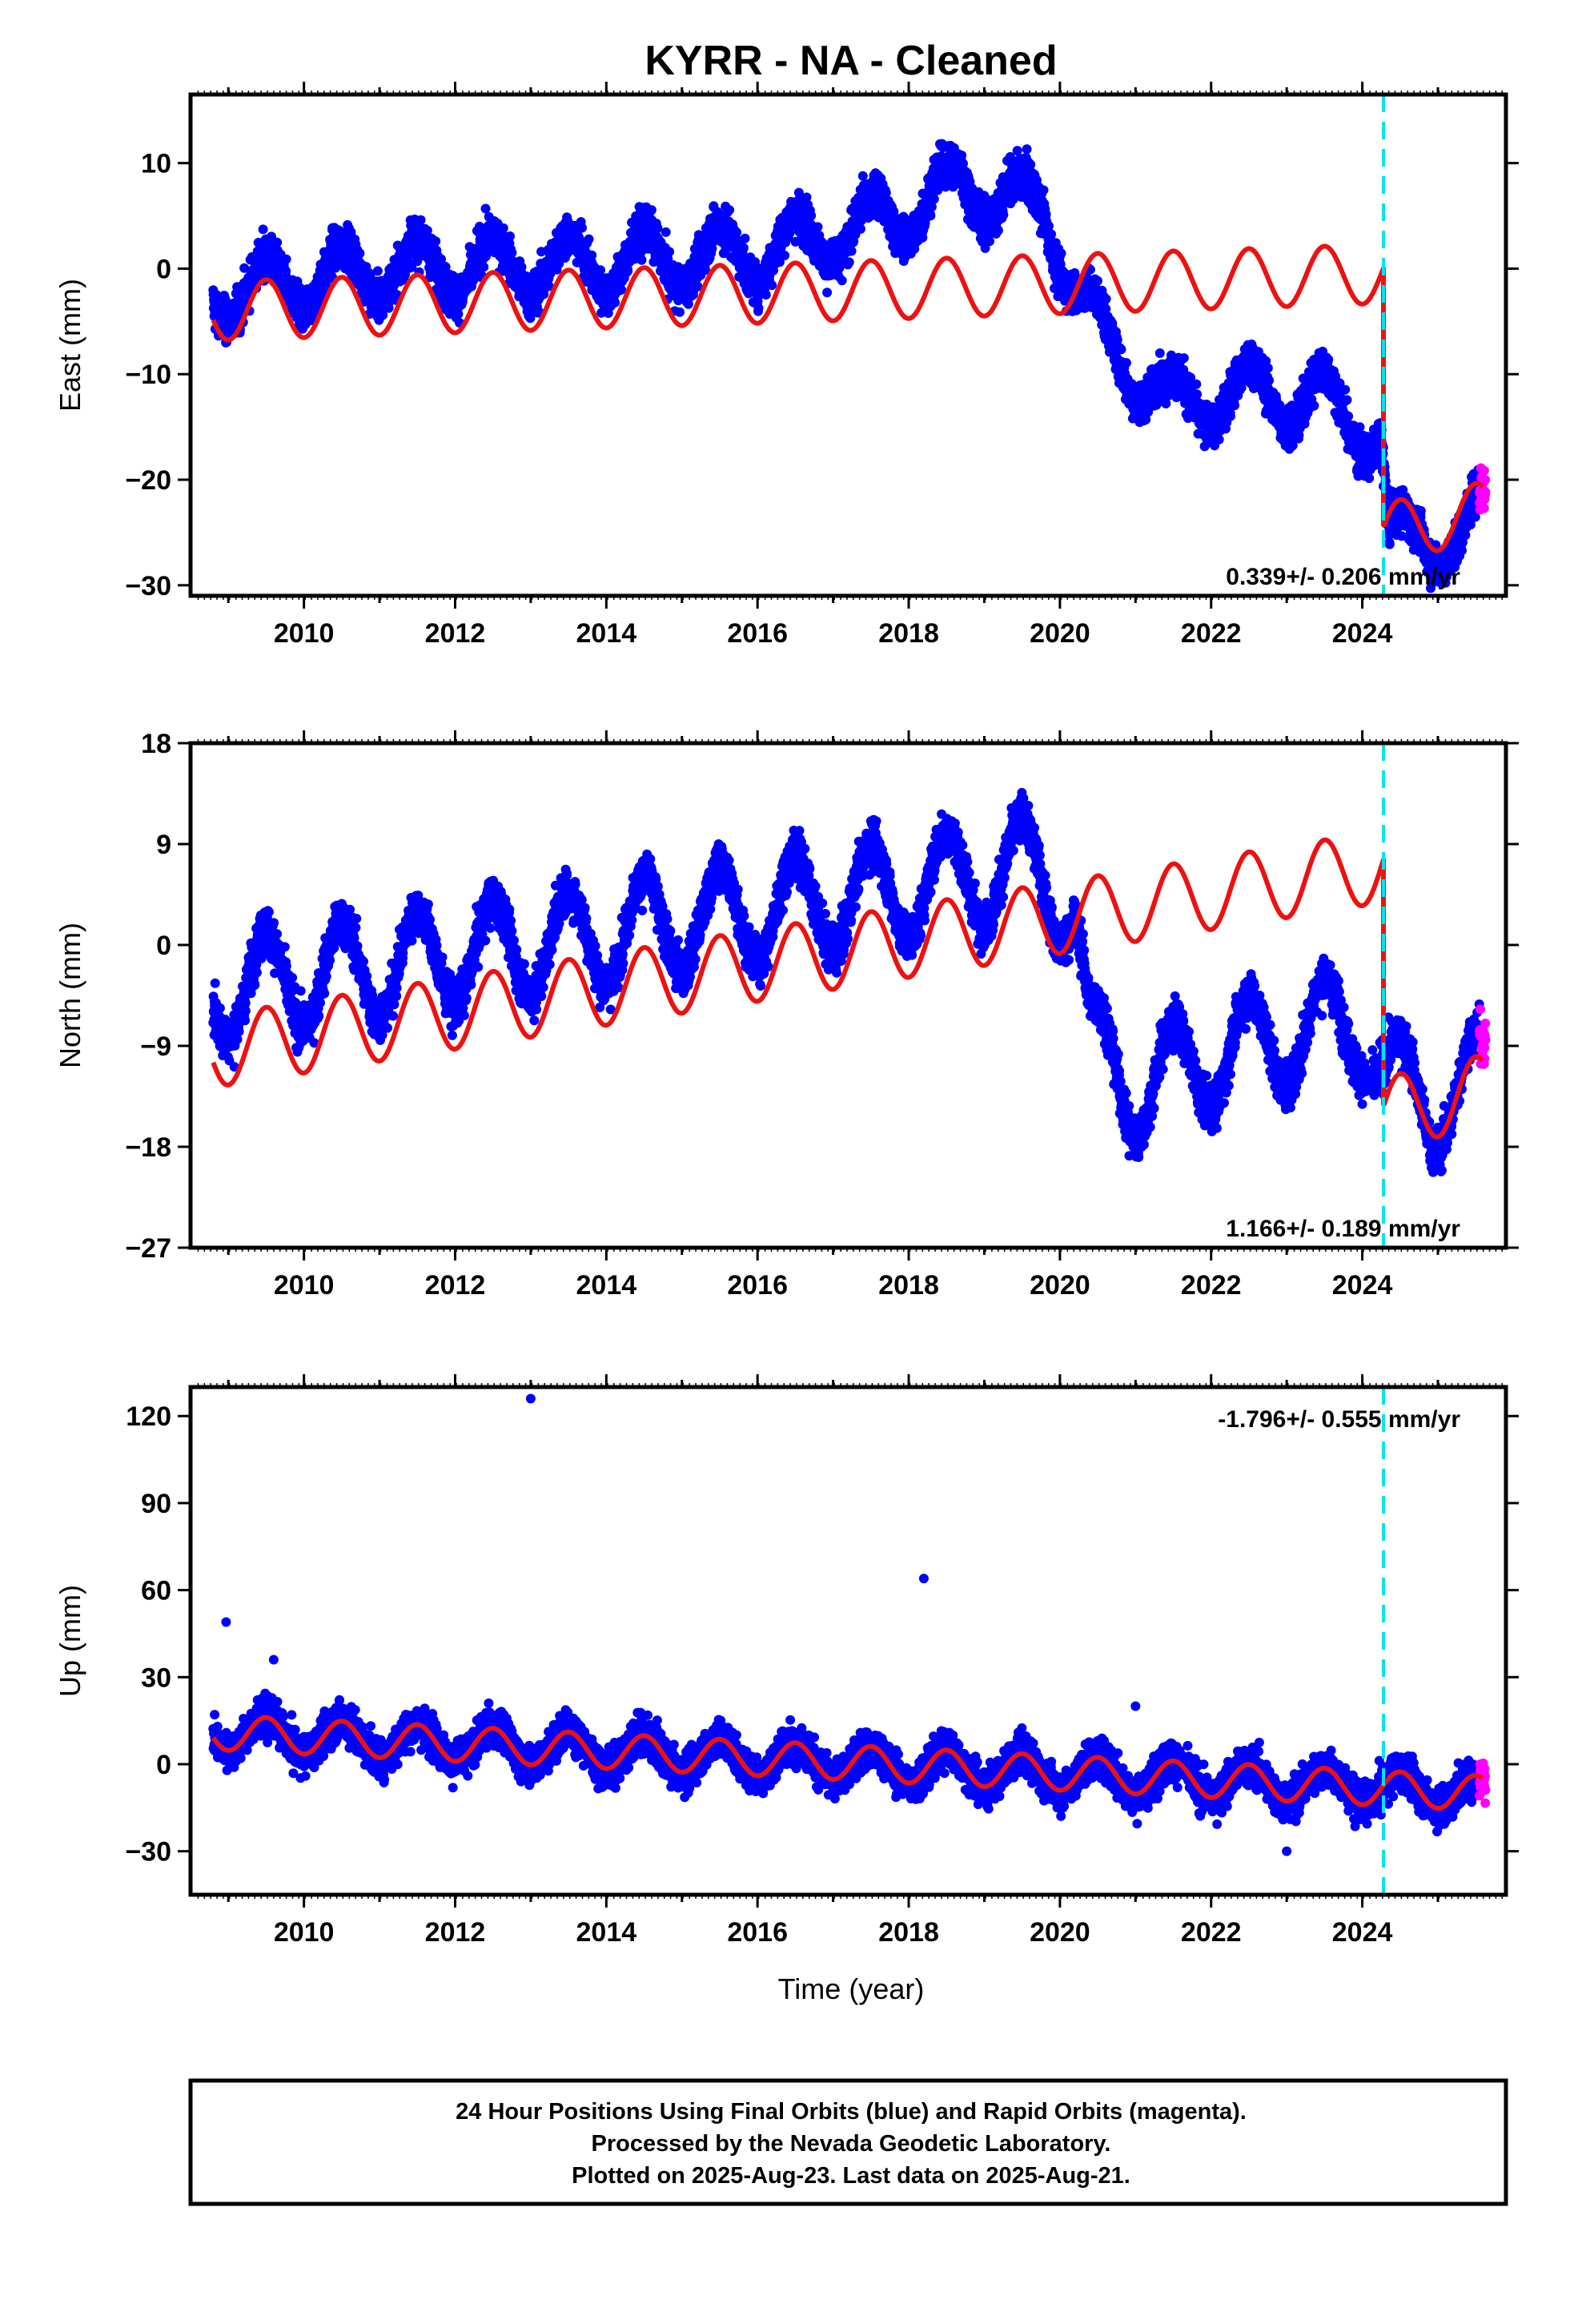 The height and width of the screenshot is (2324, 1582). I want to click on chart-title: KYRR - NA - Cleaned, so click(850, 61).